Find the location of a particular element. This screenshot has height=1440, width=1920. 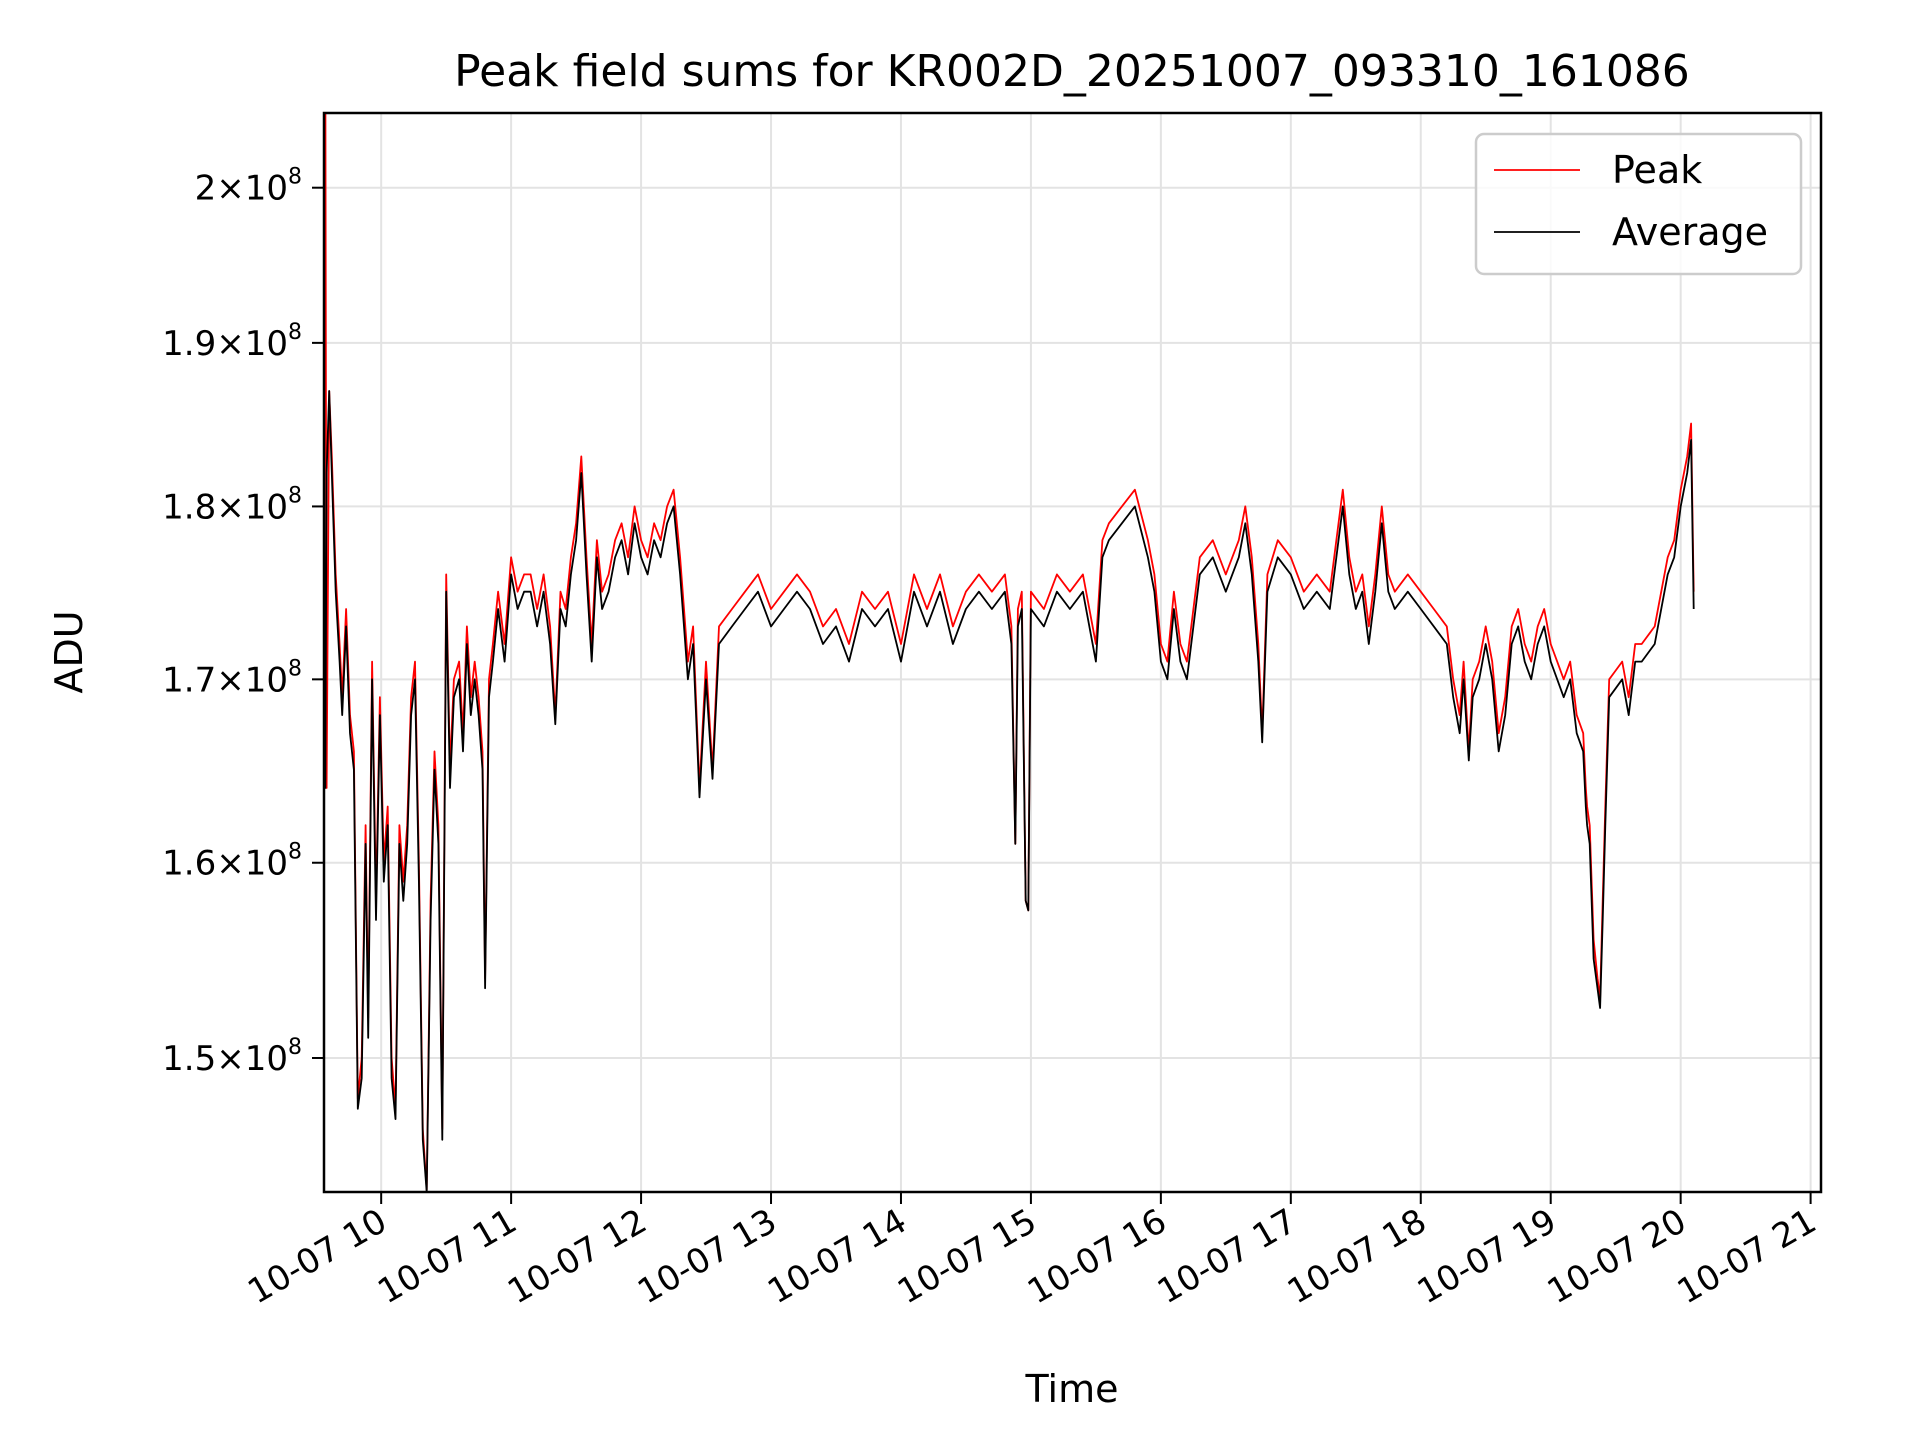

y-tick-label: 1.9×10⁸ is located at coordinates (232, 342).